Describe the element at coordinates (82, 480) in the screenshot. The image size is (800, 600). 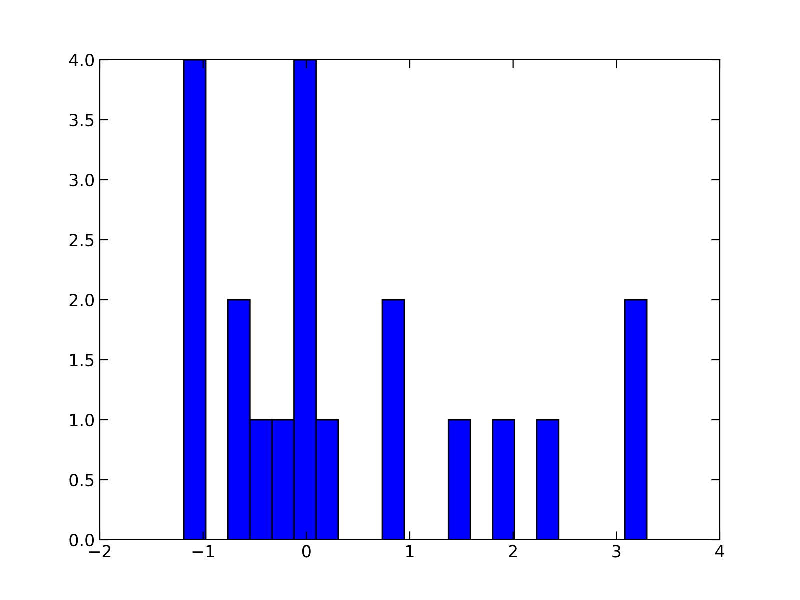
I see `y-tick-label: 0.5` at that location.